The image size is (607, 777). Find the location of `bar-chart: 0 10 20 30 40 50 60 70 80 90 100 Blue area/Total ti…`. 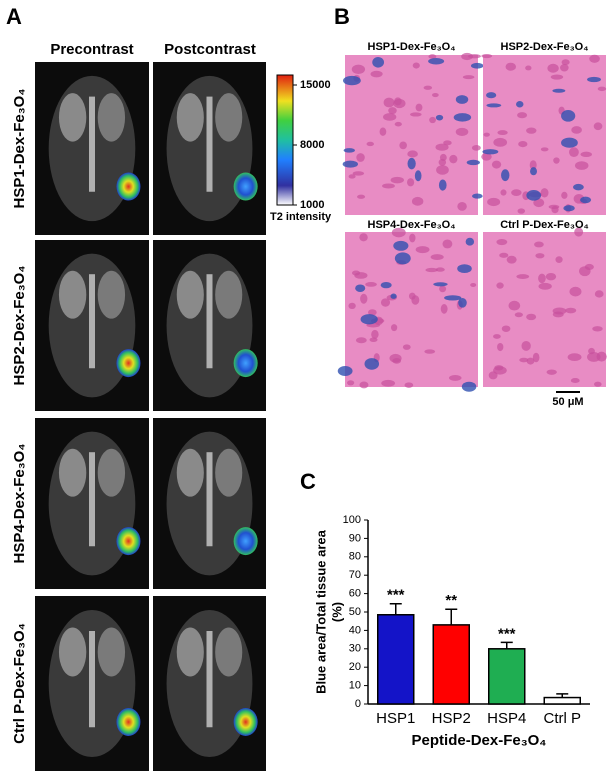

bar-chart: 0 10 20 30 40 50 60 70 80 90 100 Blue area/Total ti… is located at coordinates (451, 631).